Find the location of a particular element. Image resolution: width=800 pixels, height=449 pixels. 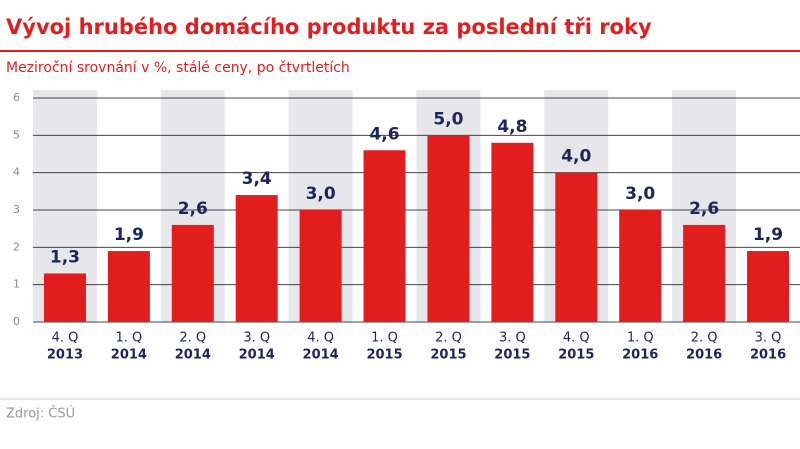

y-tick-label: 5 is located at coordinates (16, 134).